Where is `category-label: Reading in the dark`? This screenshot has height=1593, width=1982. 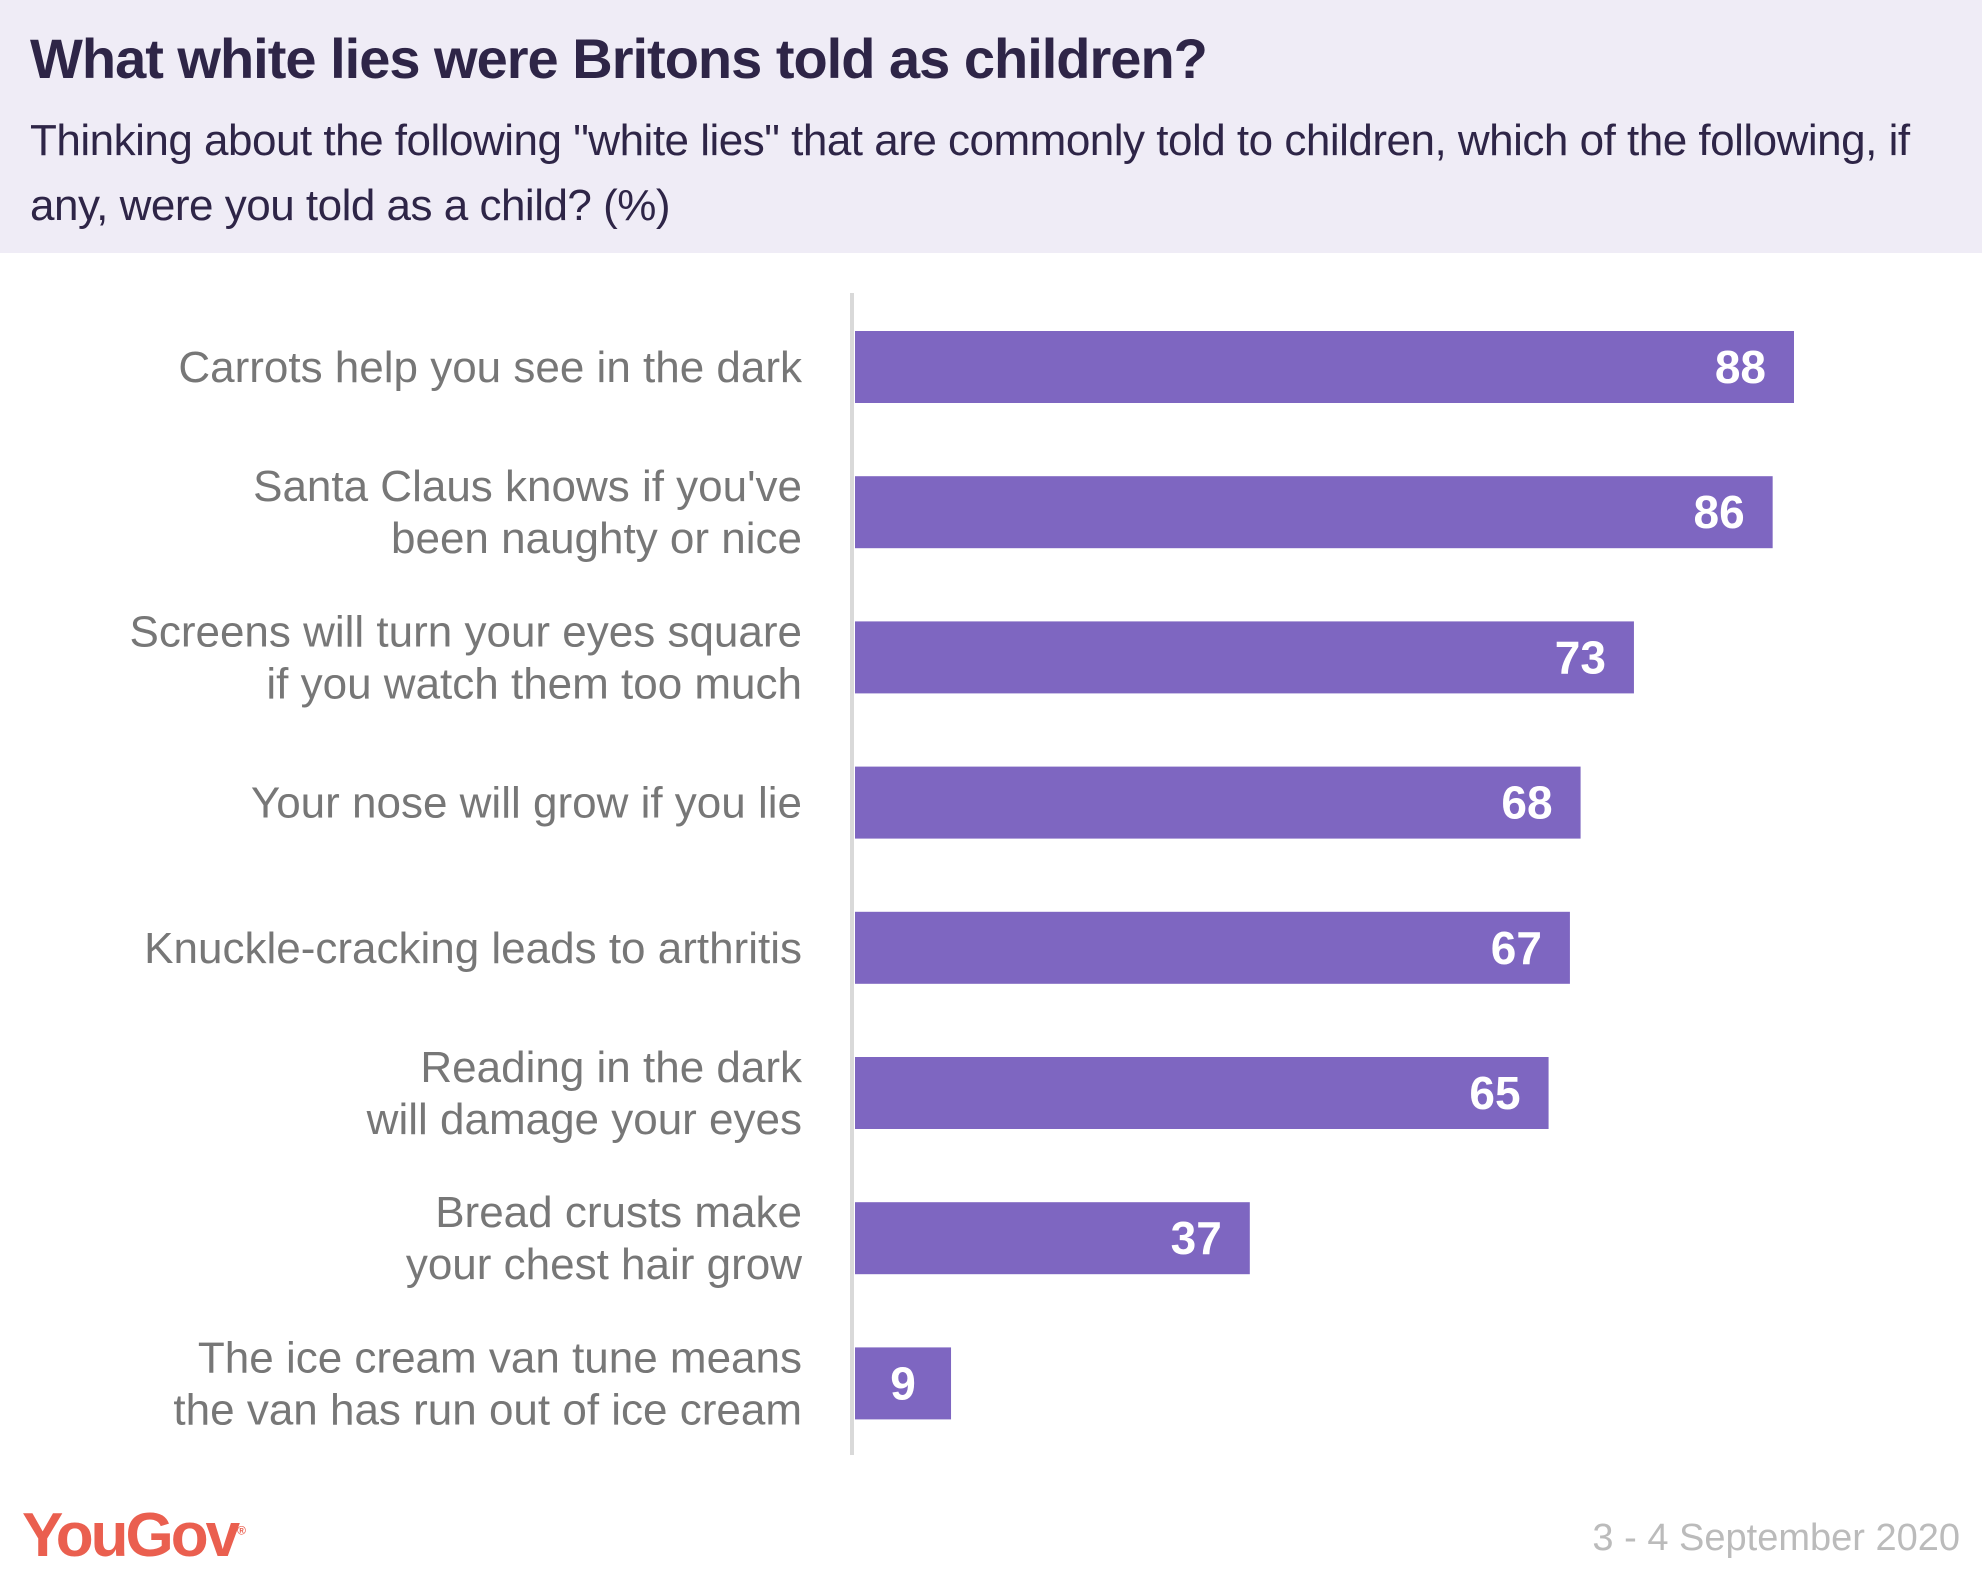
category-label: Reading in the dark is located at coordinates (611, 1067).